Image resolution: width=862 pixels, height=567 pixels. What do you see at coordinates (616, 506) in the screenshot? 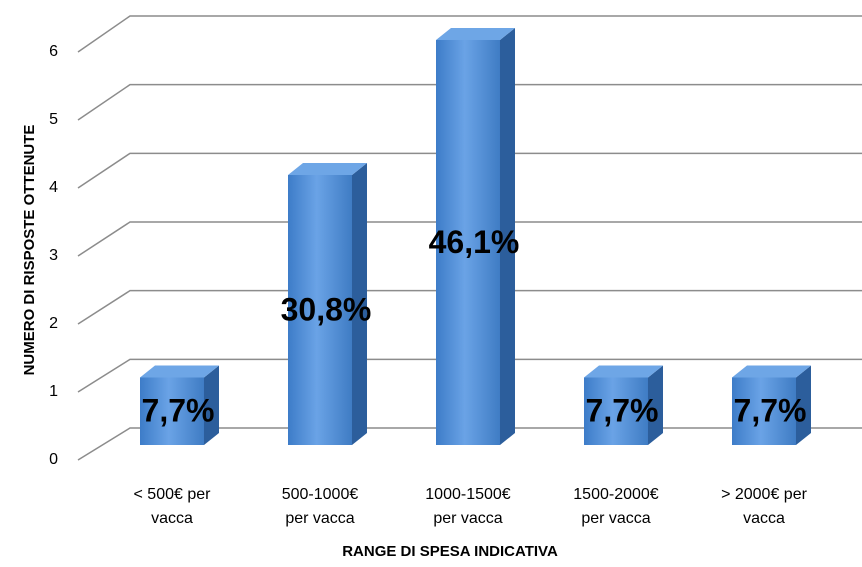
I see `x-tick-label: 1500-2000€ per vacca` at bounding box center [616, 506].